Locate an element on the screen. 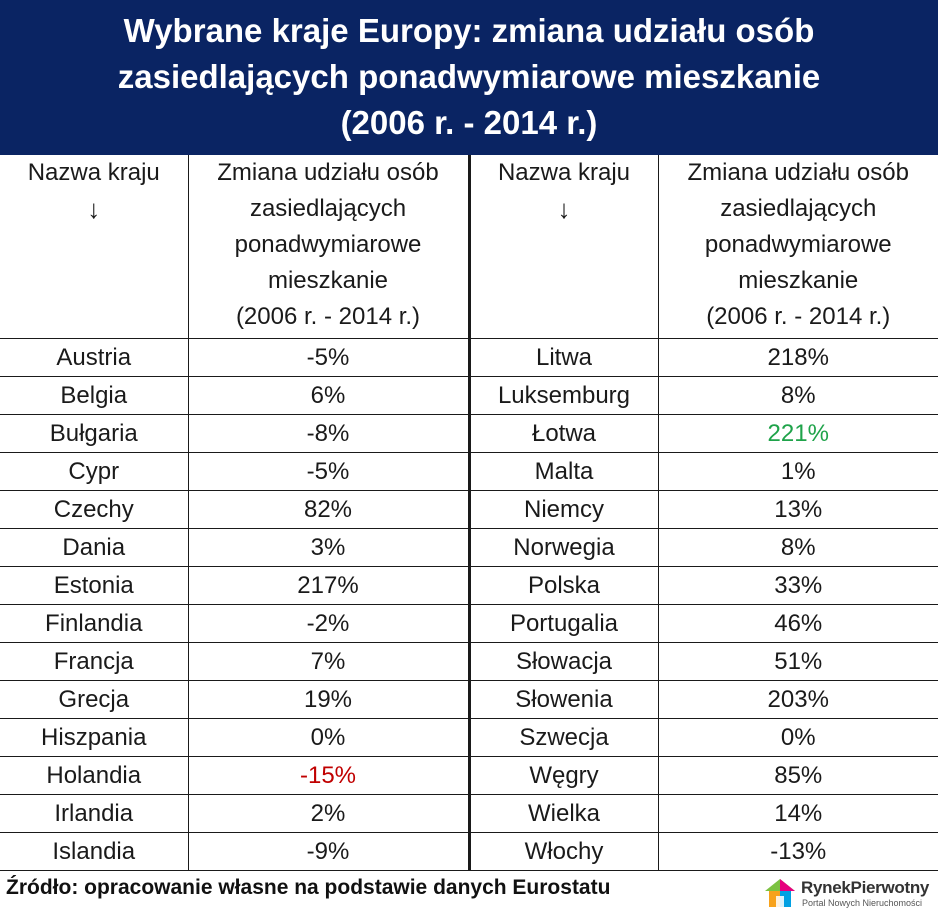 The image size is (938, 917). value-cell: 1% is located at coordinates (797, 471).